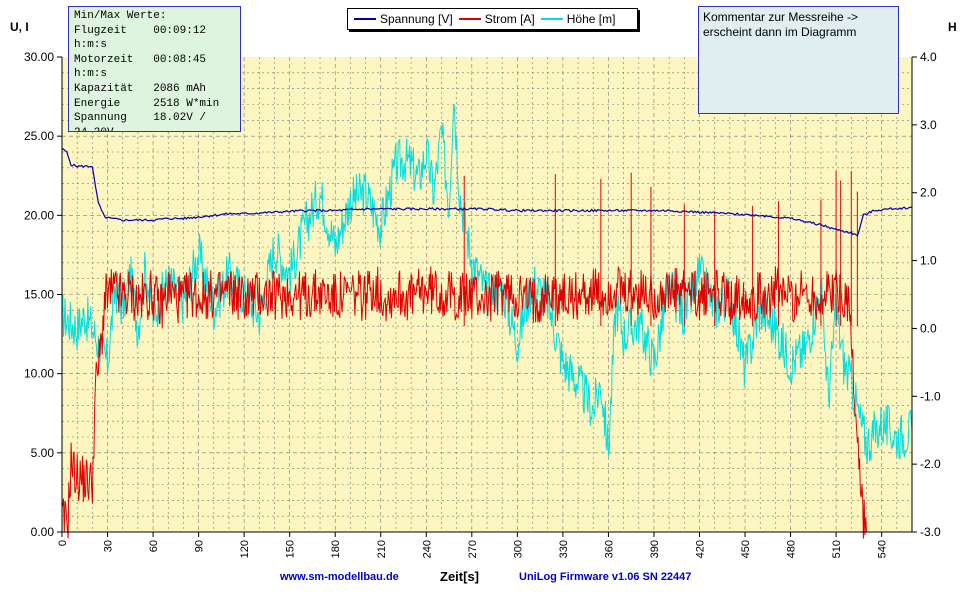  I want to click on y-left-tick-label: 15.00, so click(39, 295).